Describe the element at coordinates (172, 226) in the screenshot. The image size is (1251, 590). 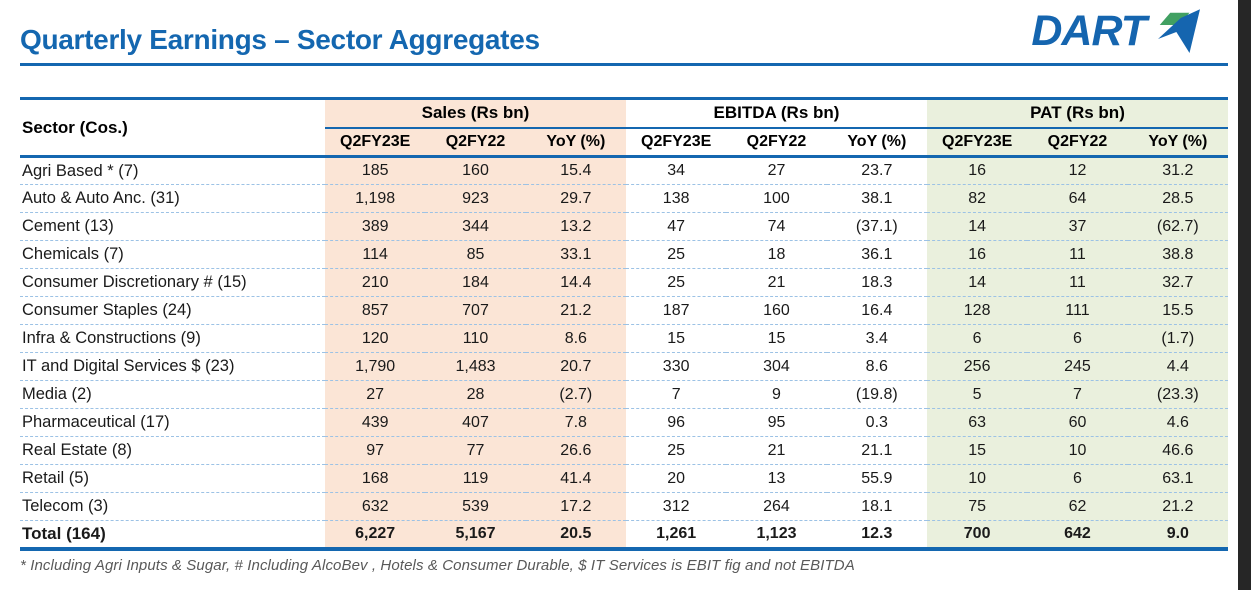
I see `sector-cell: Cement (13)` at that location.